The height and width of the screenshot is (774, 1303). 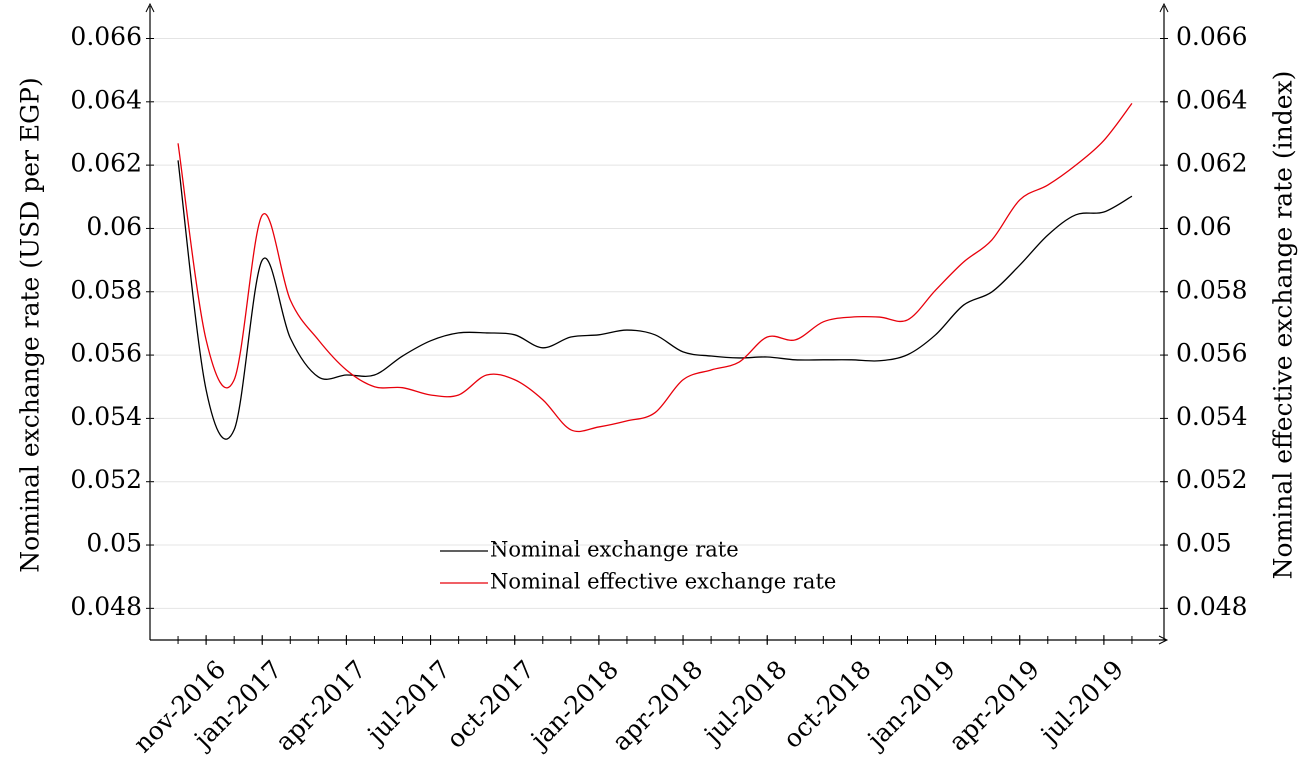 What do you see at coordinates (994, 706) in the screenshot?
I see `x-tick-label: apr-2019` at bounding box center [994, 706].